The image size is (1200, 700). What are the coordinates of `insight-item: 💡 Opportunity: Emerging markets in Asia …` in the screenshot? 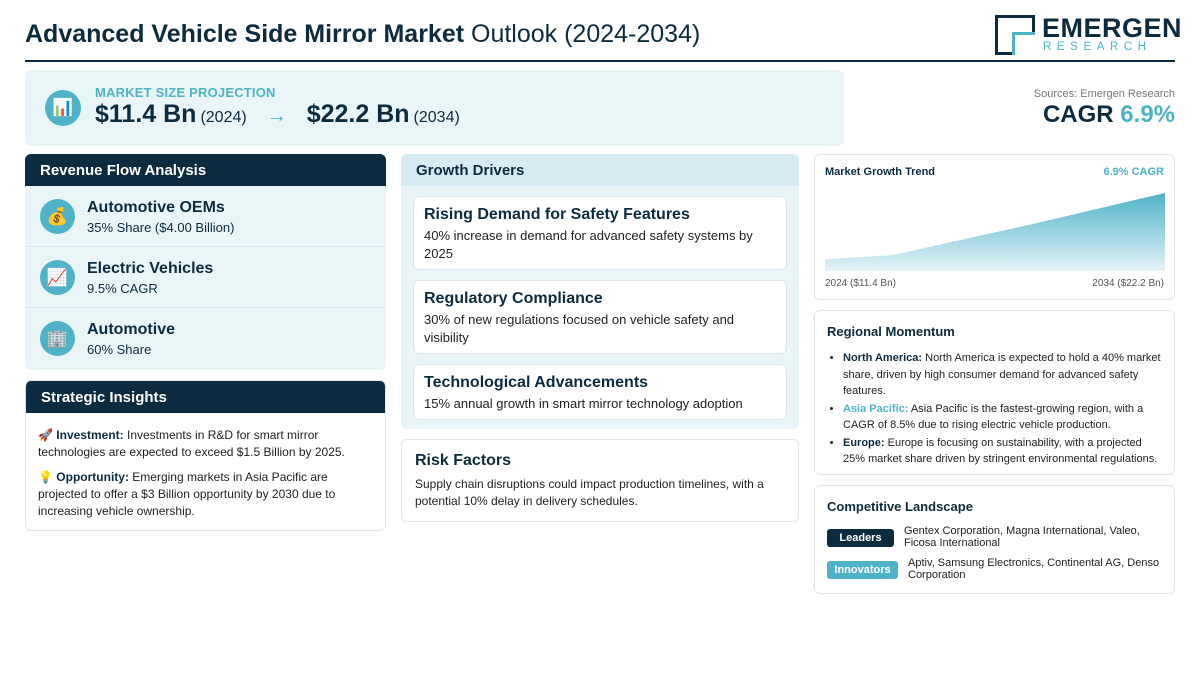 It's located at (205, 494).